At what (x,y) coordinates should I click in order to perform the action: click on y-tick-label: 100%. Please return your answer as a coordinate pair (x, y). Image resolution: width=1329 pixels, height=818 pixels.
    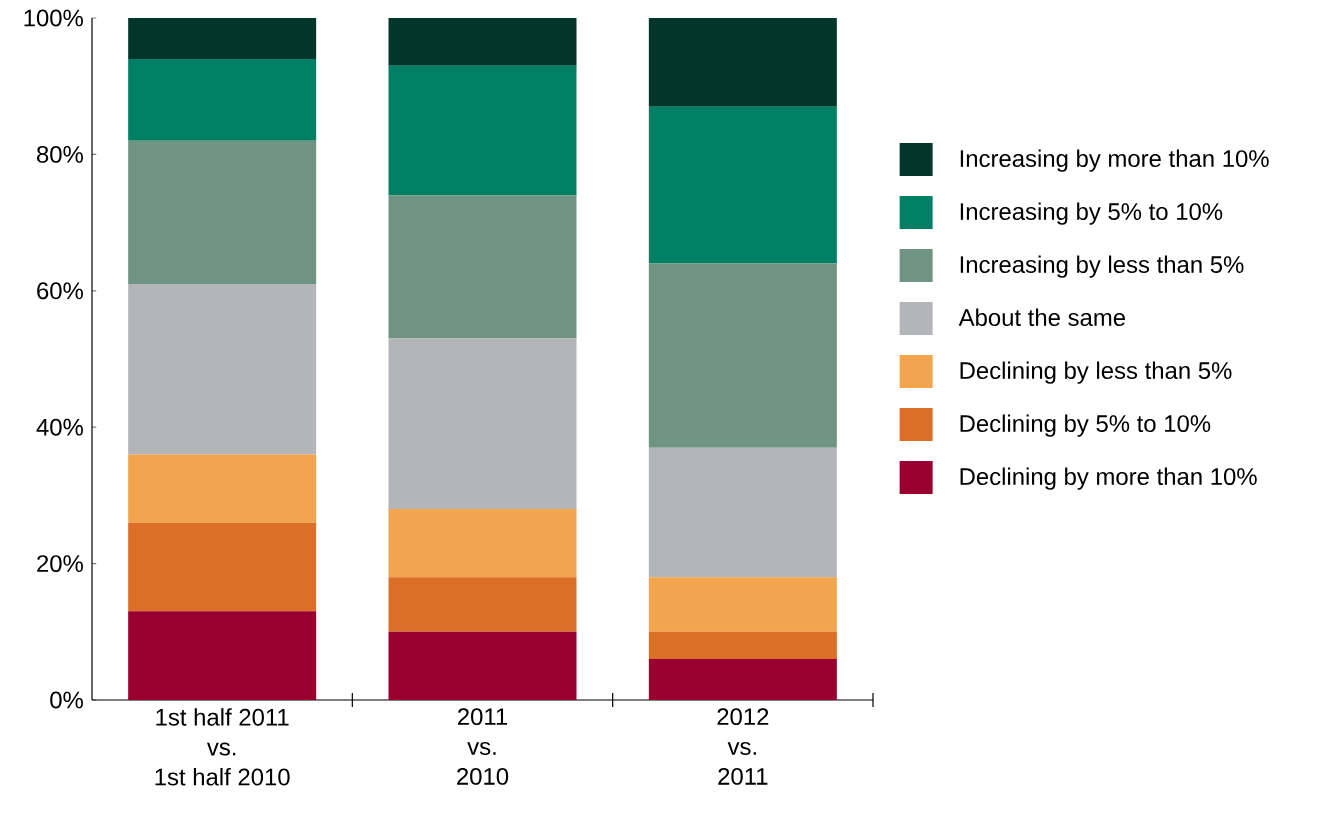
    Looking at the image, I should click on (53, 18).